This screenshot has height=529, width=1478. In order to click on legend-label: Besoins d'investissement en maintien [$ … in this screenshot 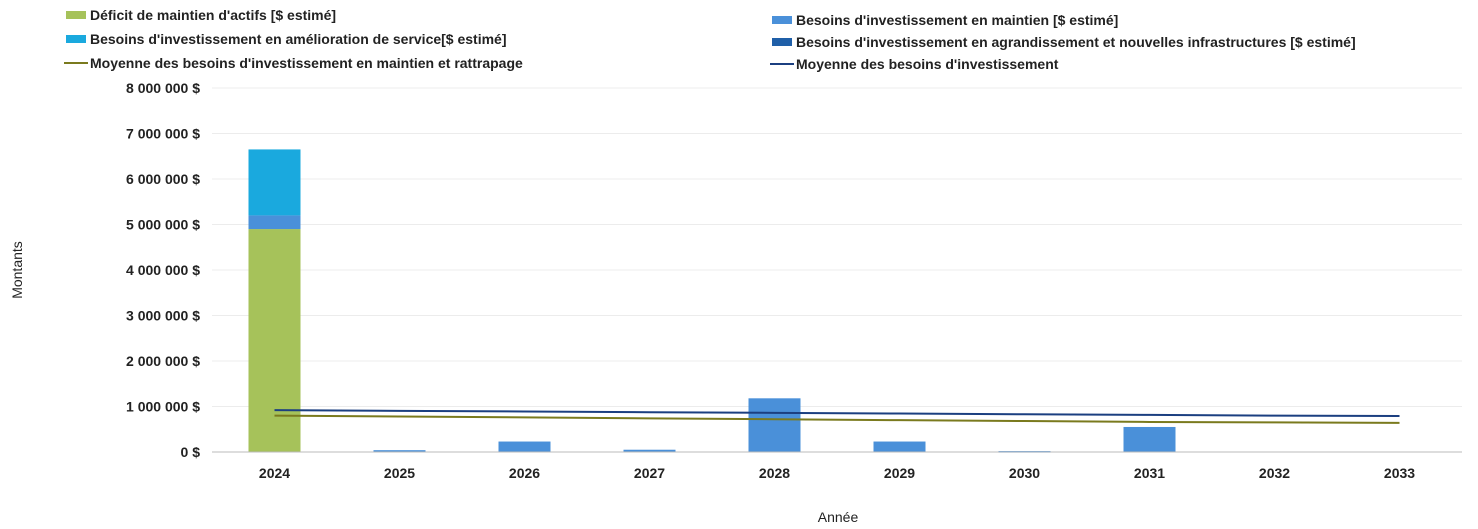, I will do `click(957, 20)`.